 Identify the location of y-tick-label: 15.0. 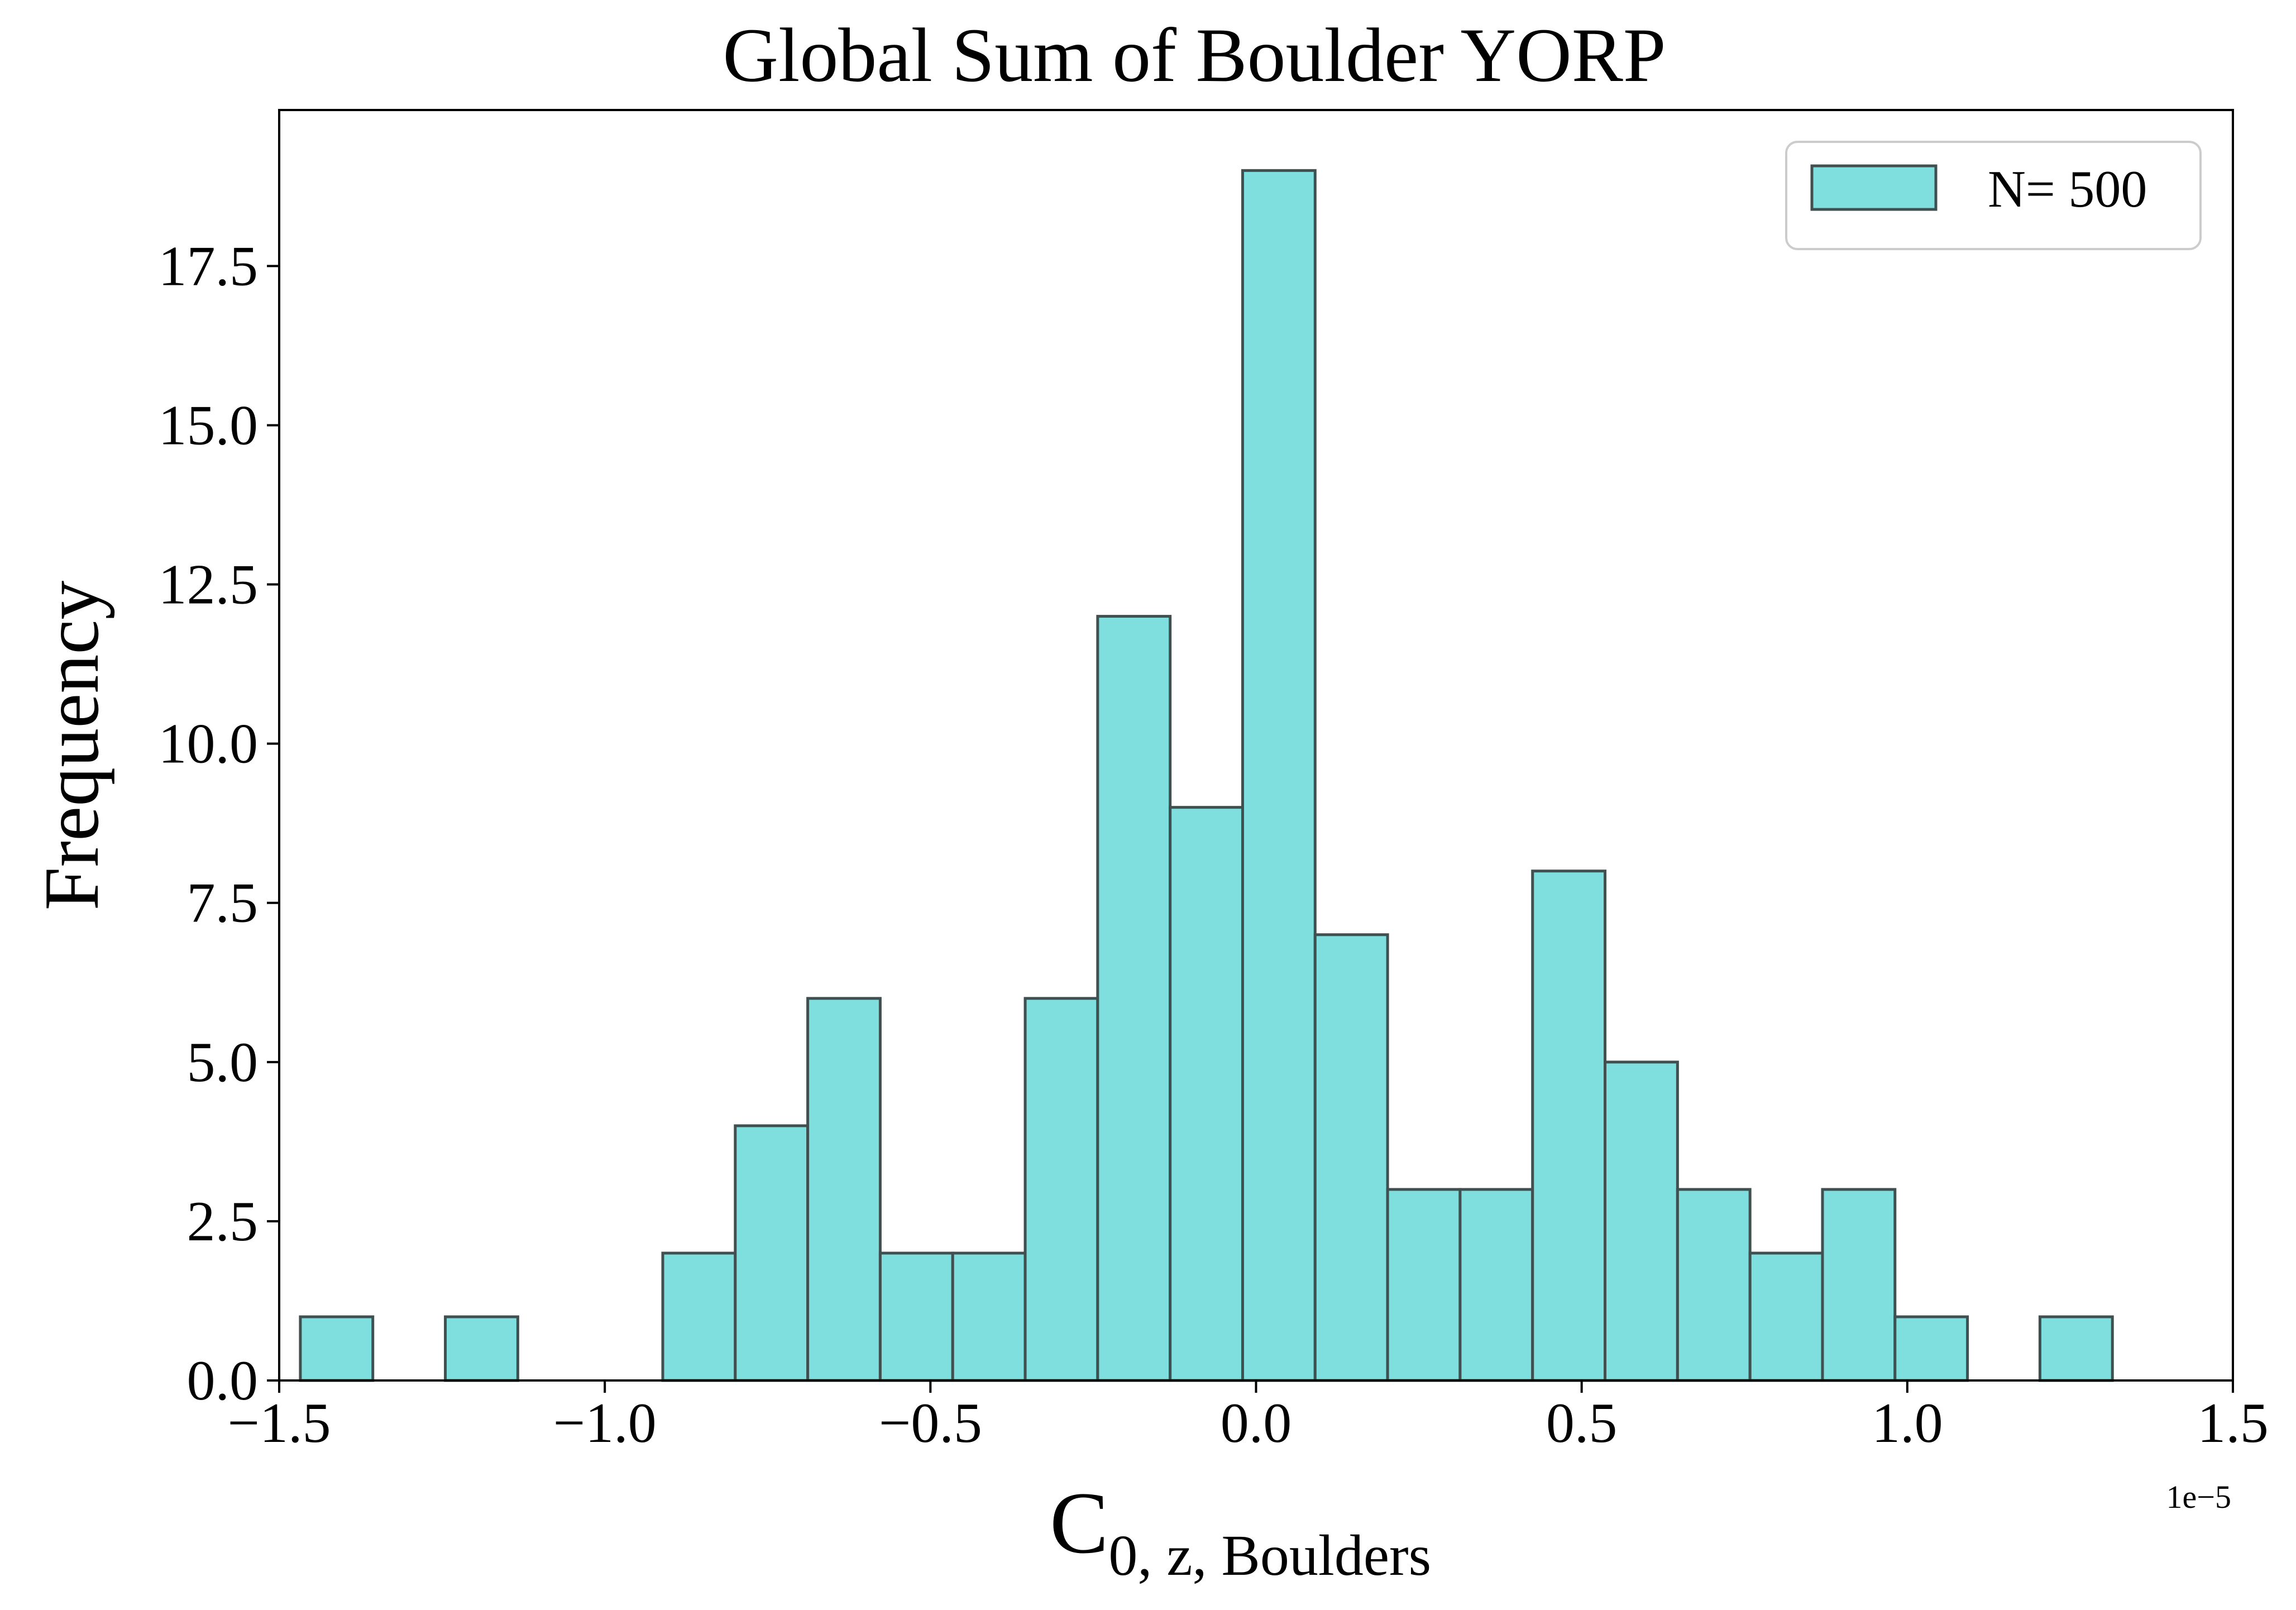
(209, 425).